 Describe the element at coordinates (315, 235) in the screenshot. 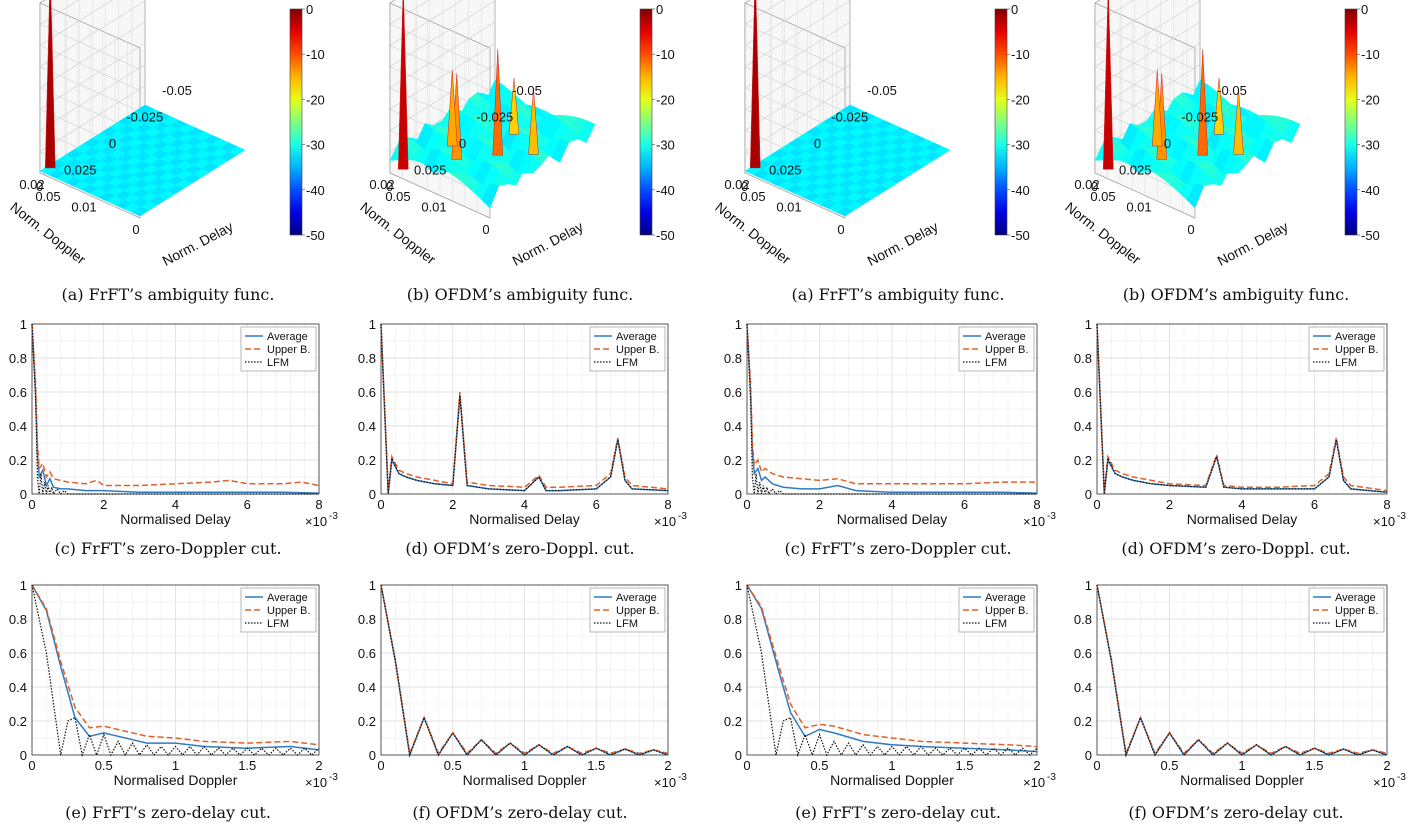

I see `colorbar-tick-label: -50` at that location.